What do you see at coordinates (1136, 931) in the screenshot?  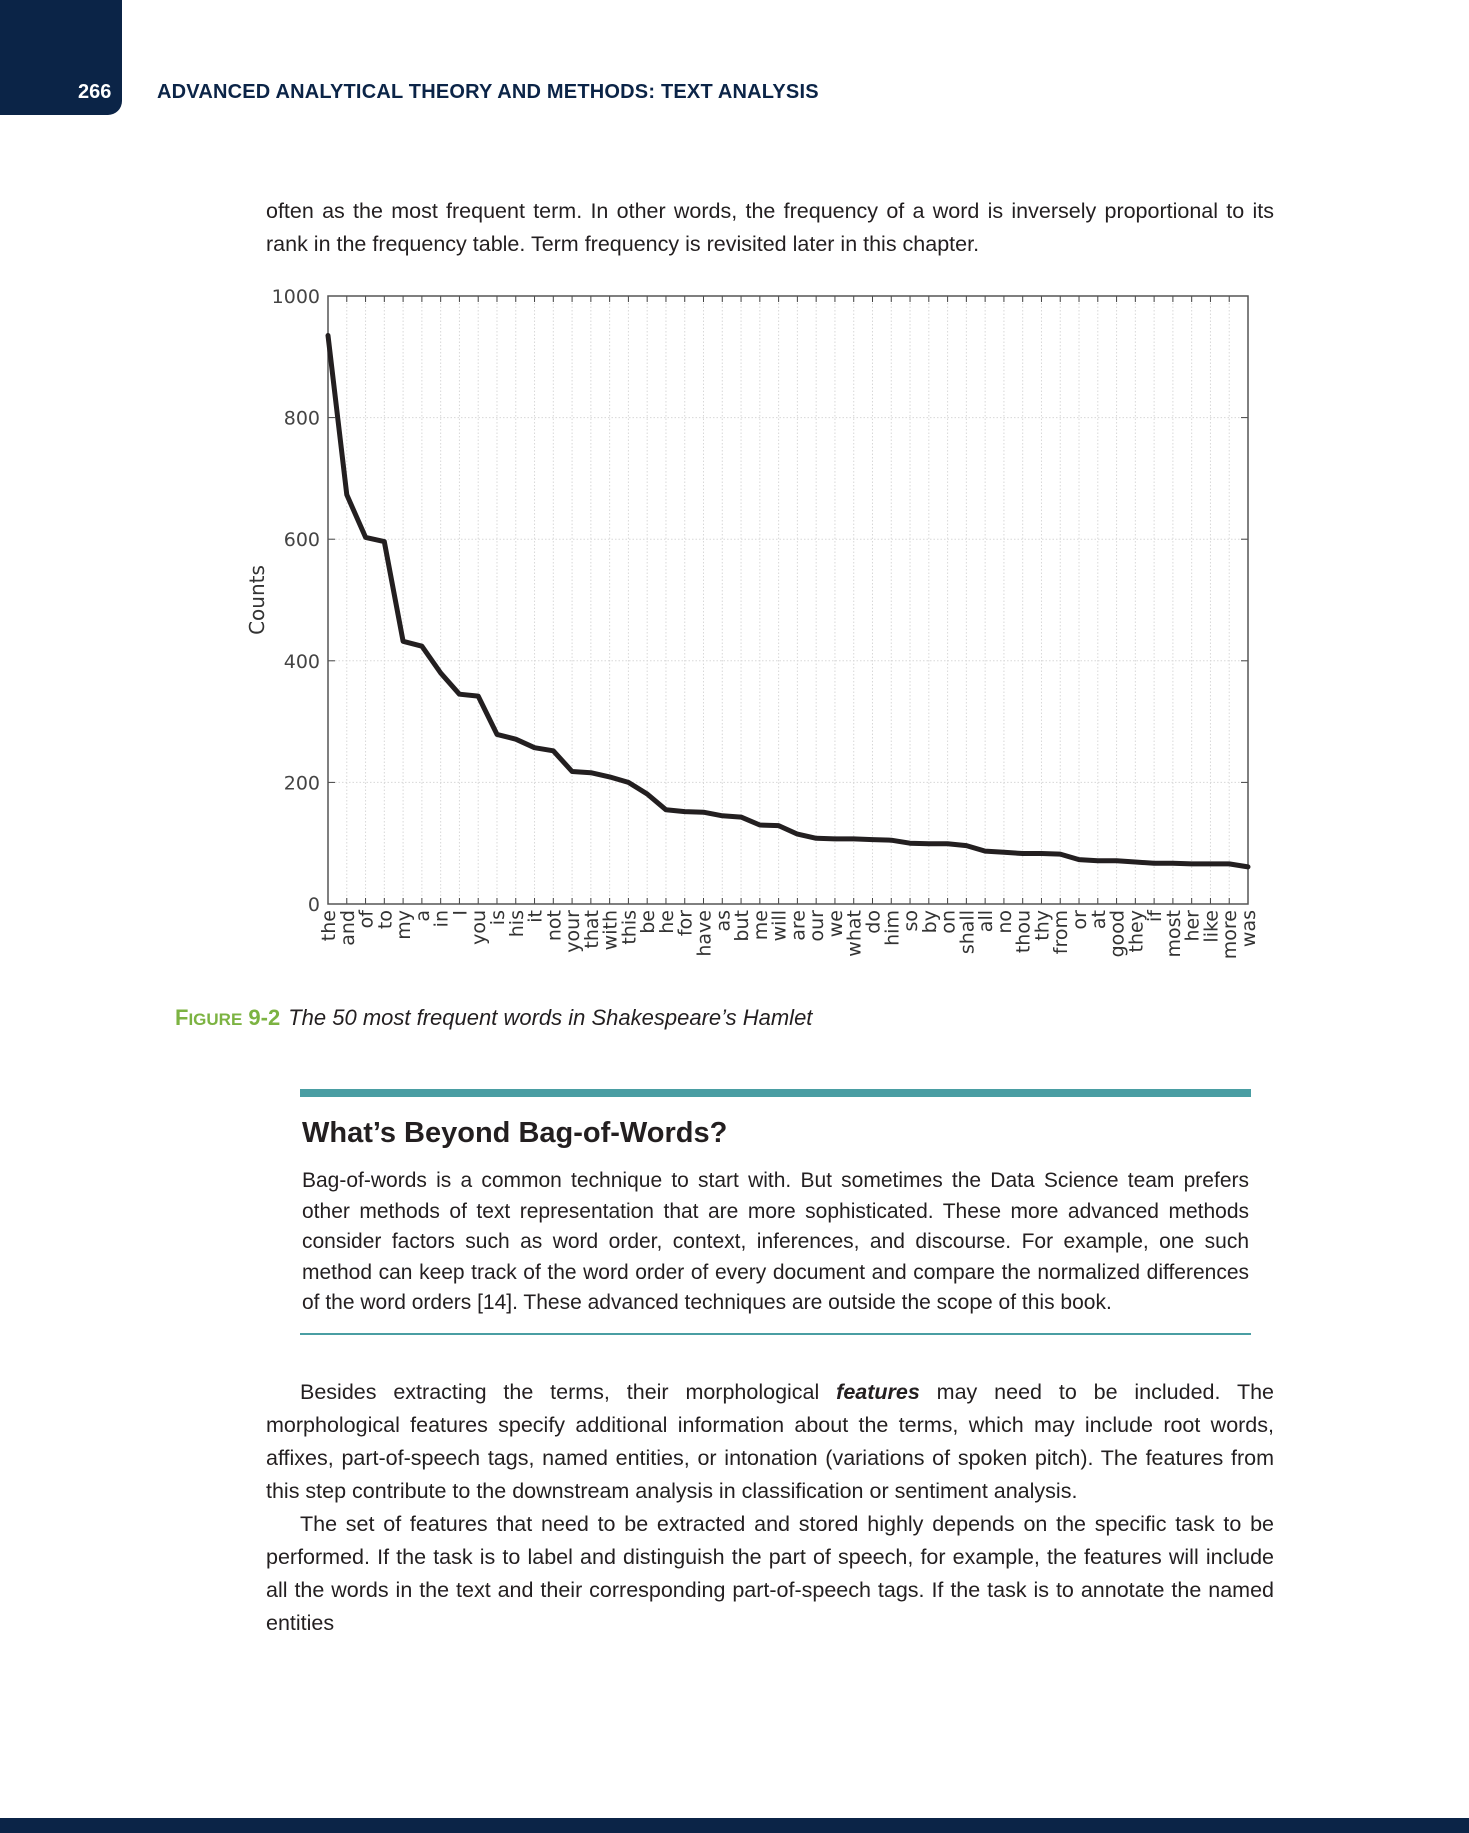 I see `x-tick-label: they` at bounding box center [1136, 931].